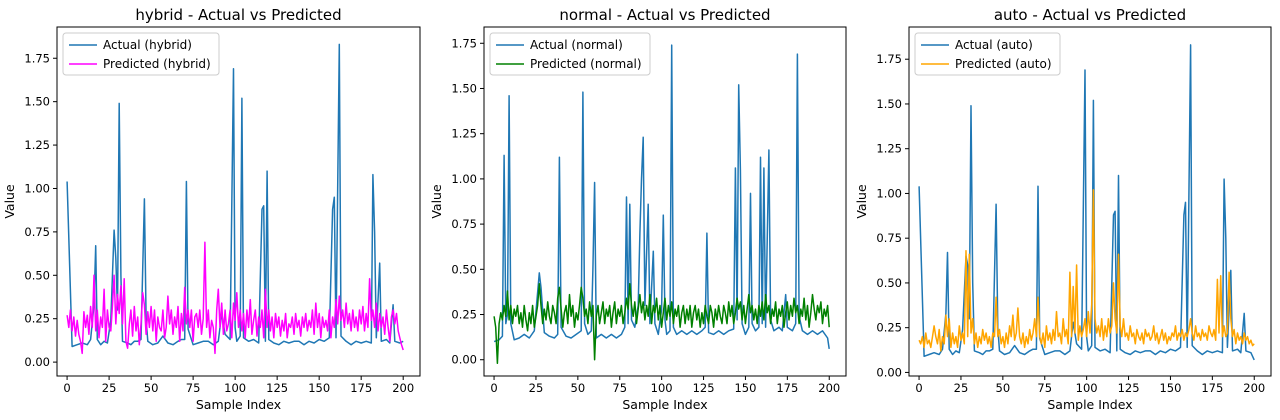 The image size is (1280, 420). I want to click on legend: Actual (hybrid) Predicted (hybrid), so click(141, 54).